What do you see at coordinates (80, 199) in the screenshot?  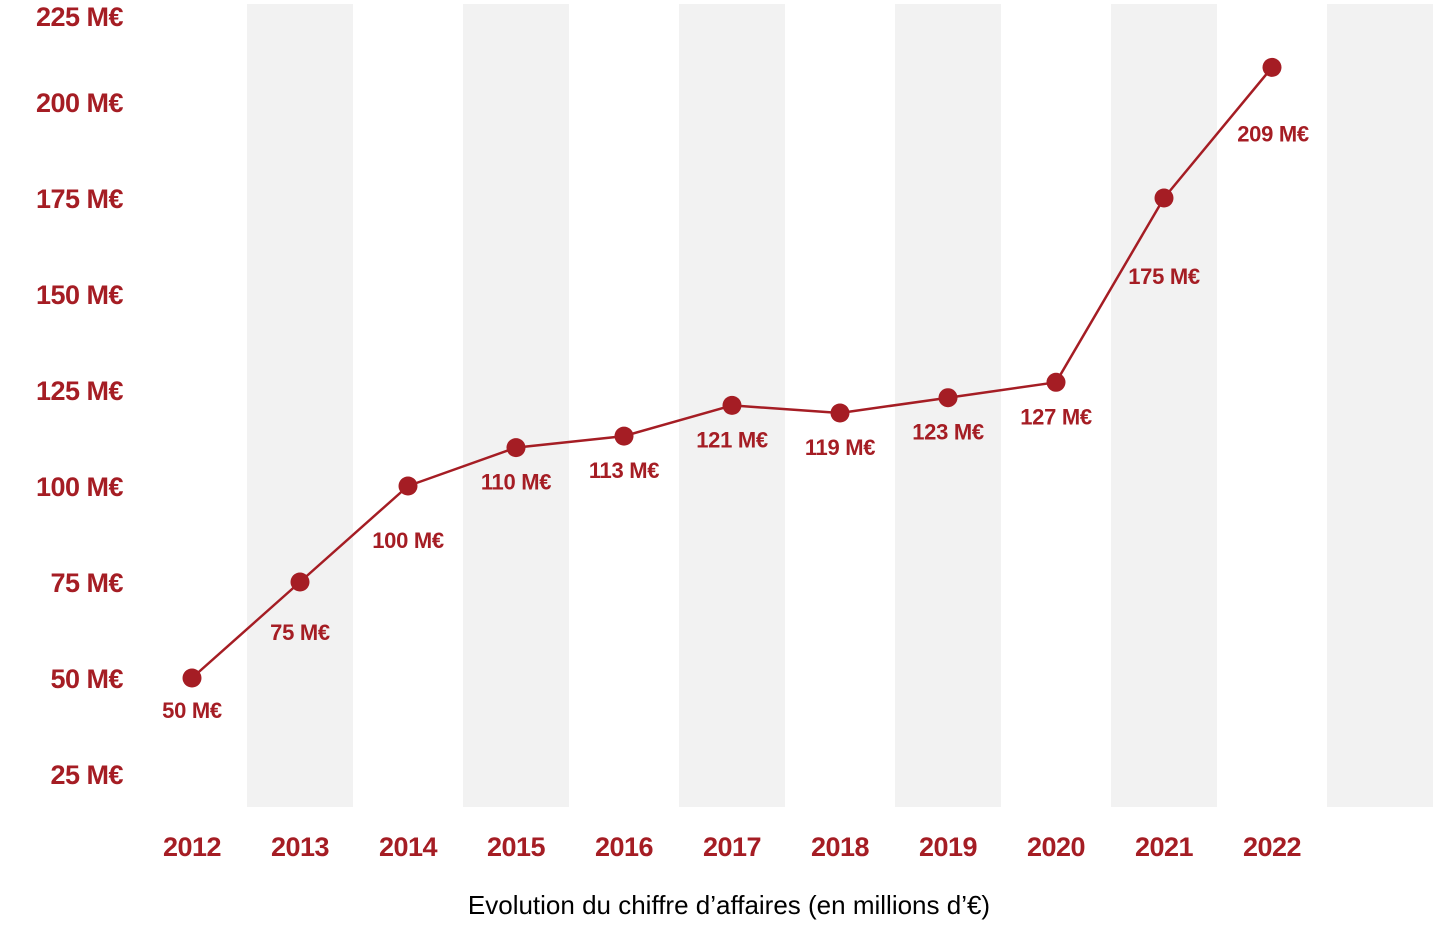 I see `y-tick-label: 175 M€` at bounding box center [80, 199].